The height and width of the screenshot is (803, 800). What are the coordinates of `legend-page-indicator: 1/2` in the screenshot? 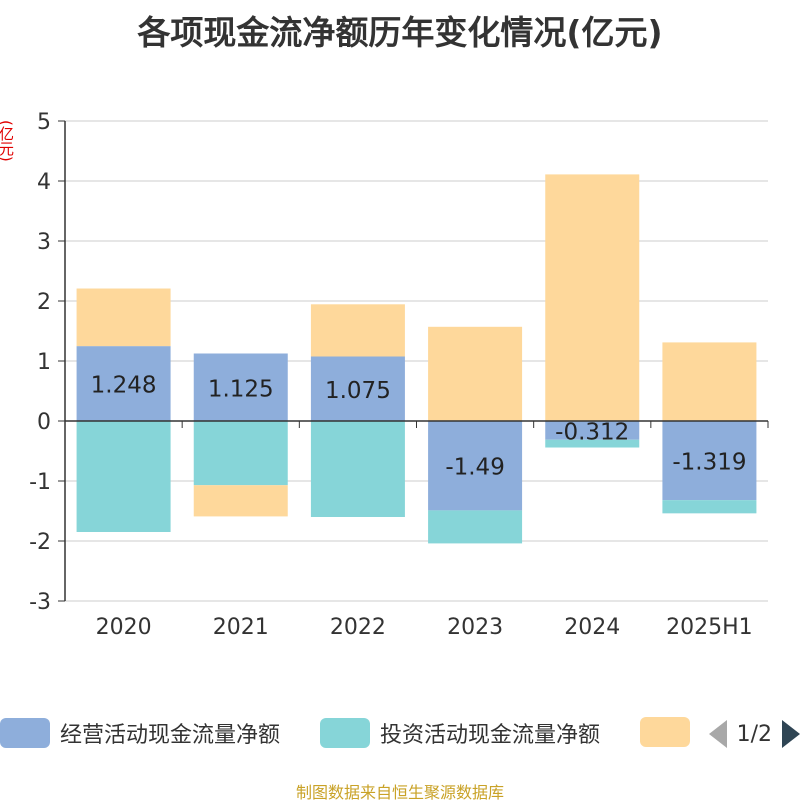 It's located at (754, 734).